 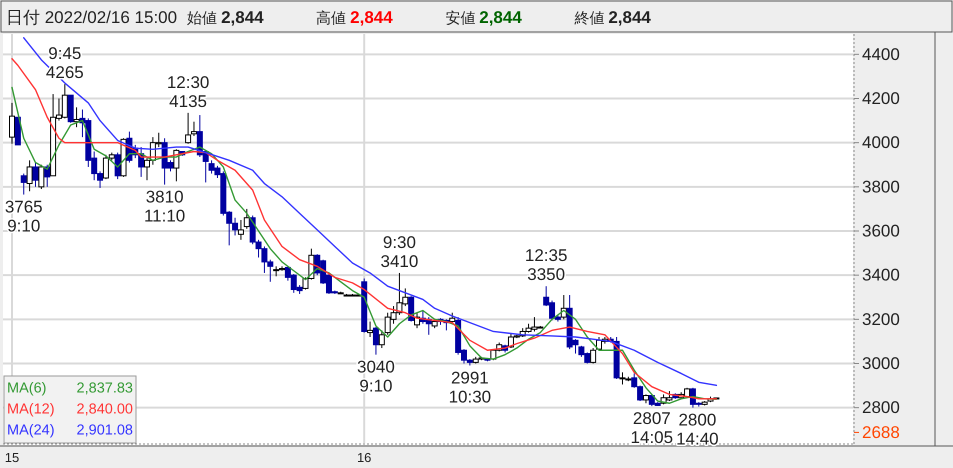 What do you see at coordinates (364, 457) in the screenshot?
I see `x-tick-label: 16` at bounding box center [364, 457].